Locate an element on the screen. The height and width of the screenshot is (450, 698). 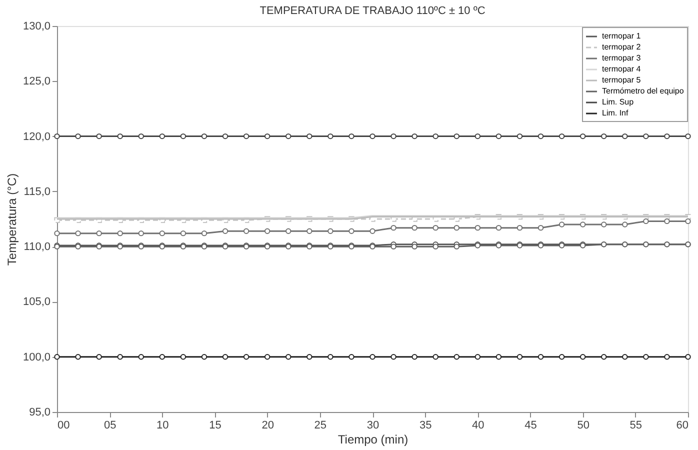
y-tick-label: 125,0 is located at coordinates (36, 82).